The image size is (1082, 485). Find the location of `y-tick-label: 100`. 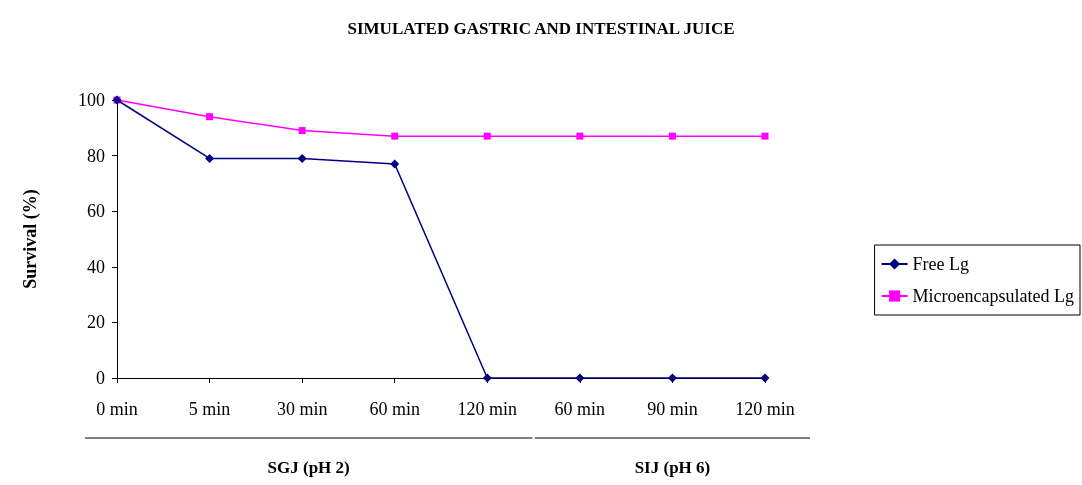

y-tick-label: 100 is located at coordinates (91, 100).